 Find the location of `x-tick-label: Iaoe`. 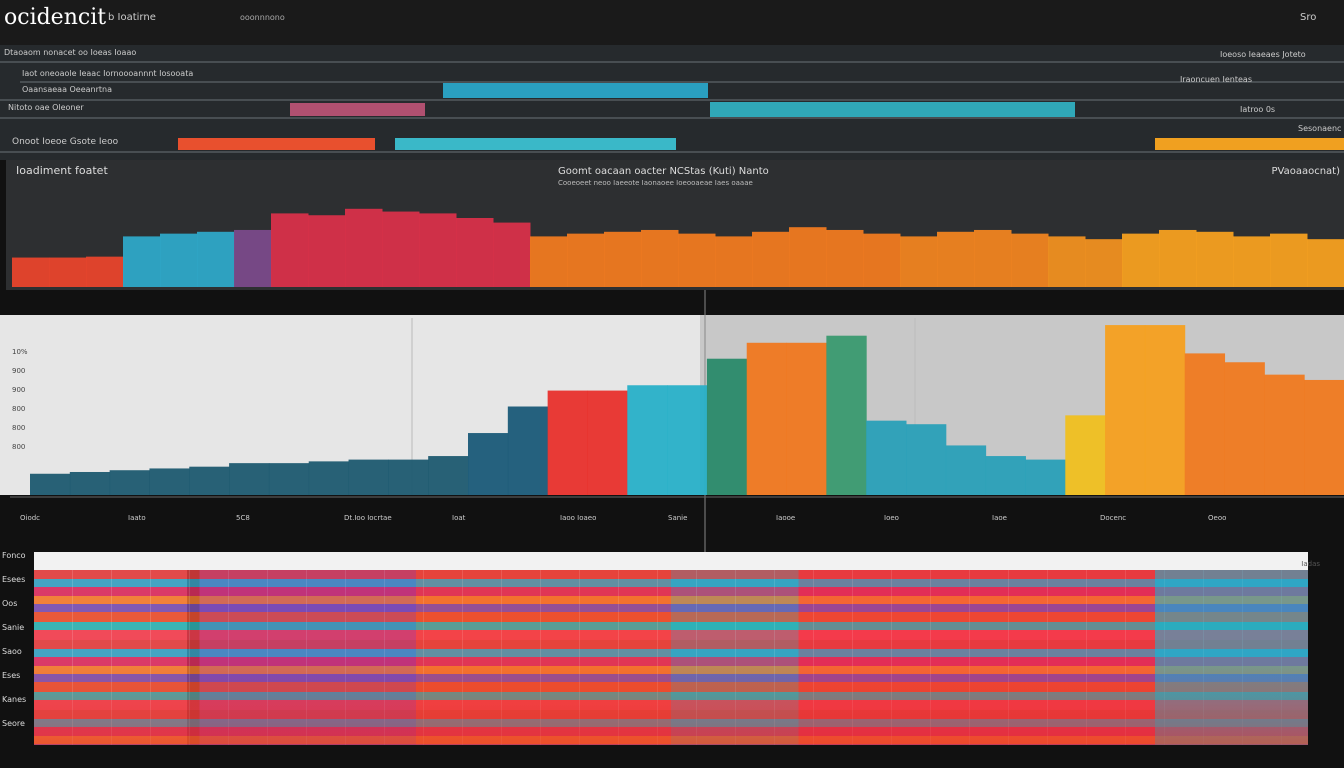

x-tick-label: Iaoe is located at coordinates (999, 518).